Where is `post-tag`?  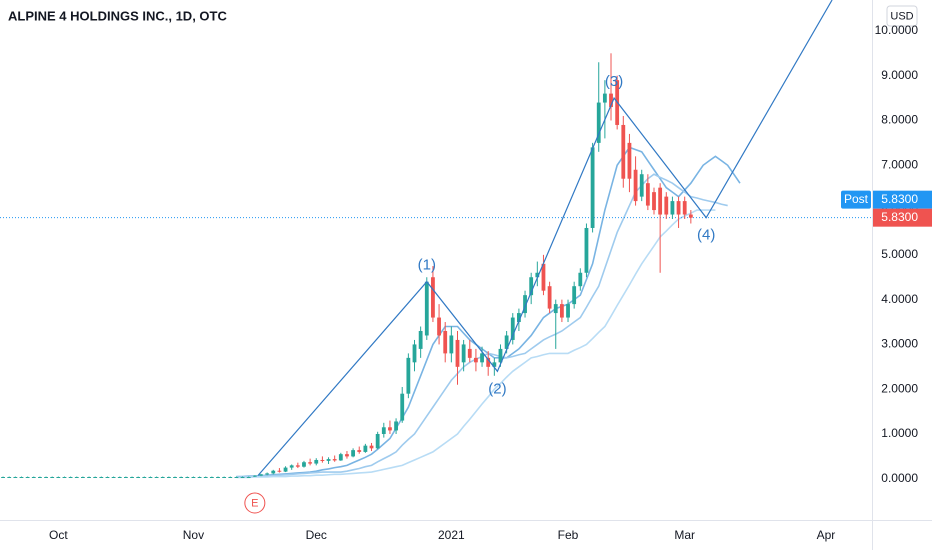 post-tag is located at coordinates (856, 199).